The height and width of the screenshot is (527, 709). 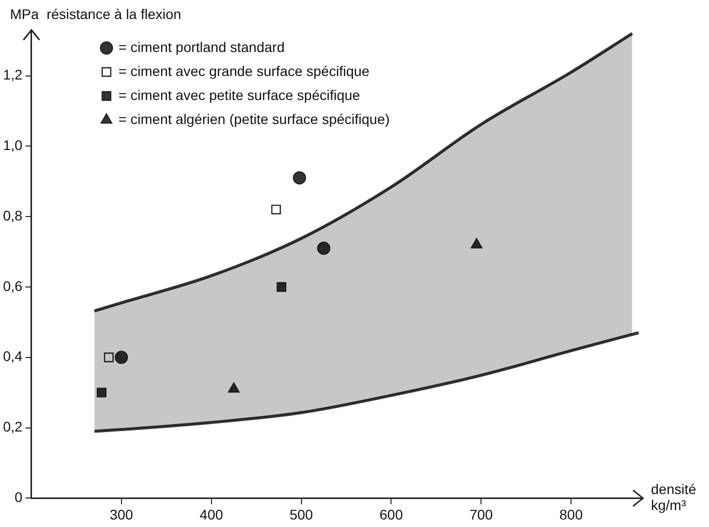 I want to click on y-axis-title: MPa résistance à la flexion, so click(x=96, y=14).